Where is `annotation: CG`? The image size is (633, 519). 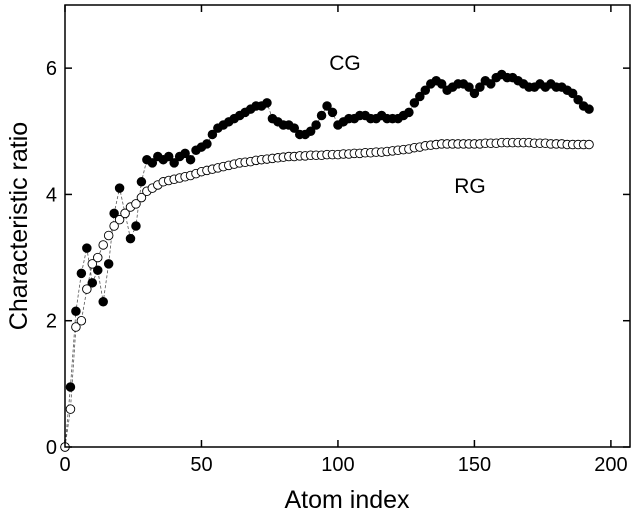
annotation: CG is located at coordinates (345, 63).